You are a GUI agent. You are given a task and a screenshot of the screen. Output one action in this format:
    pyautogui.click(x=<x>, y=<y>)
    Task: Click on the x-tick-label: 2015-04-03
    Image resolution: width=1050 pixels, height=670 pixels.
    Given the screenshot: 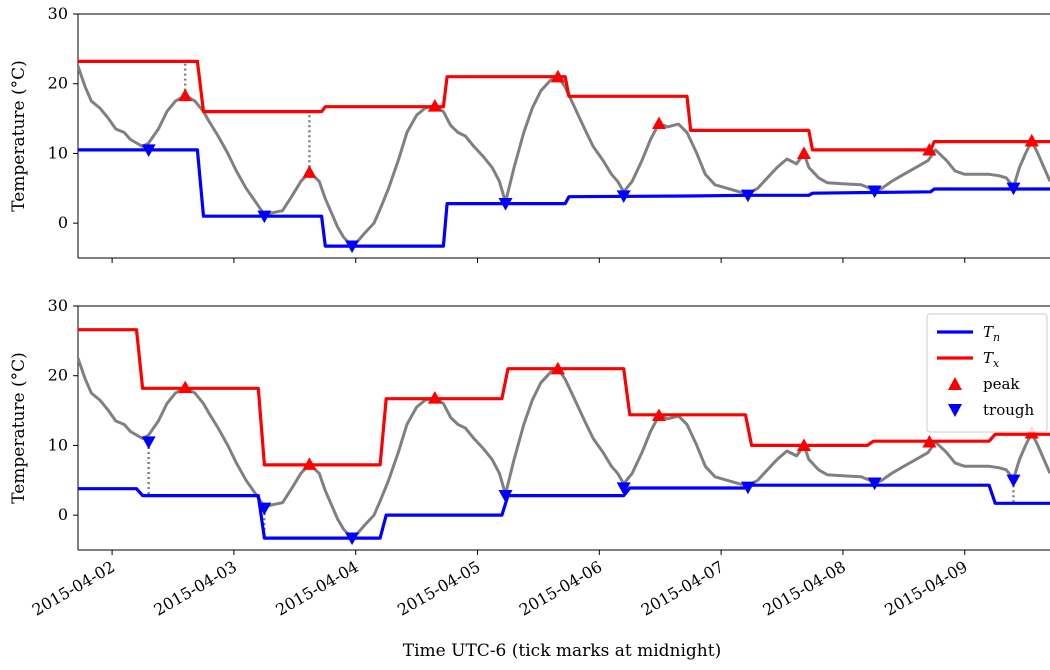 What is the action you would take?
    pyautogui.click(x=195, y=588)
    